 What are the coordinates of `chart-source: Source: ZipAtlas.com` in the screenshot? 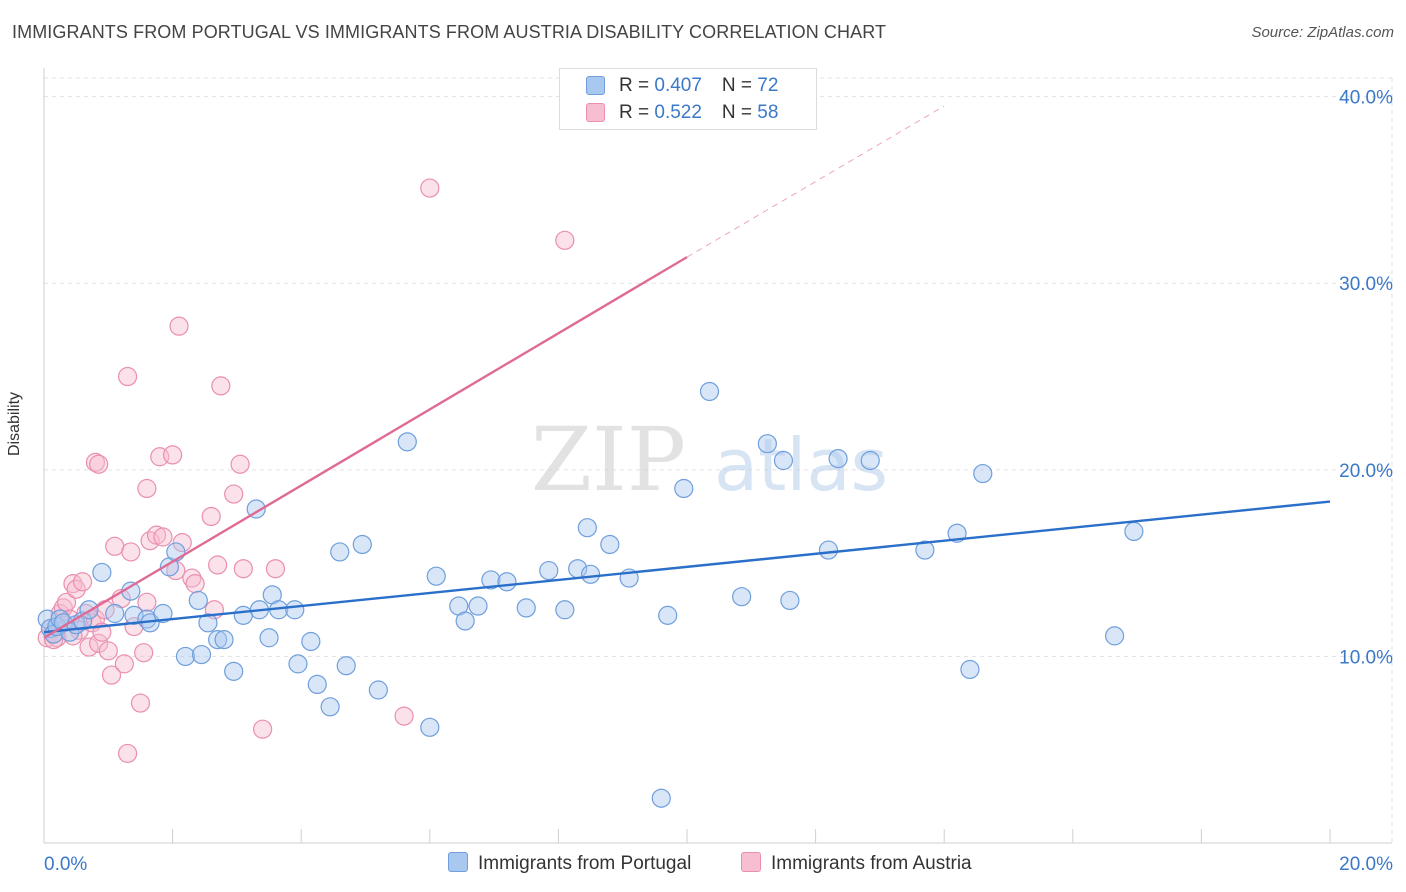 It's located at (1322, 32).